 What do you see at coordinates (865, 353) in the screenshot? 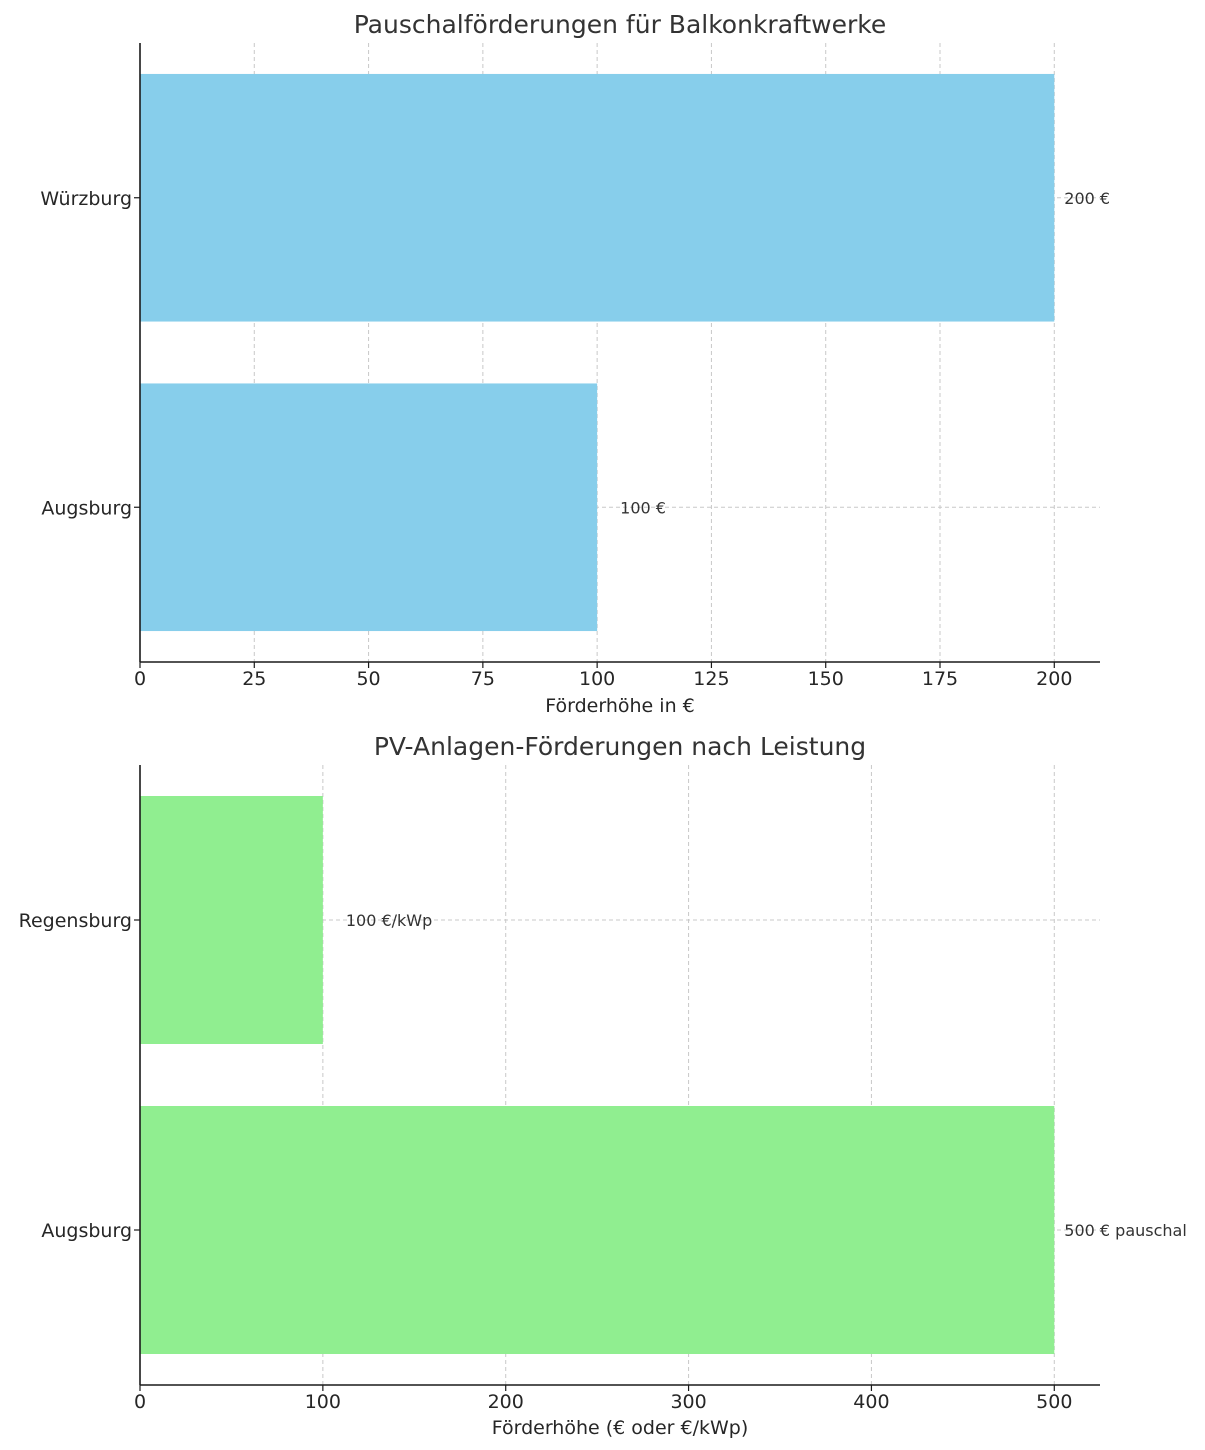
I see `data-labels: 200 € 100 €` at bounding box center [865, 353].